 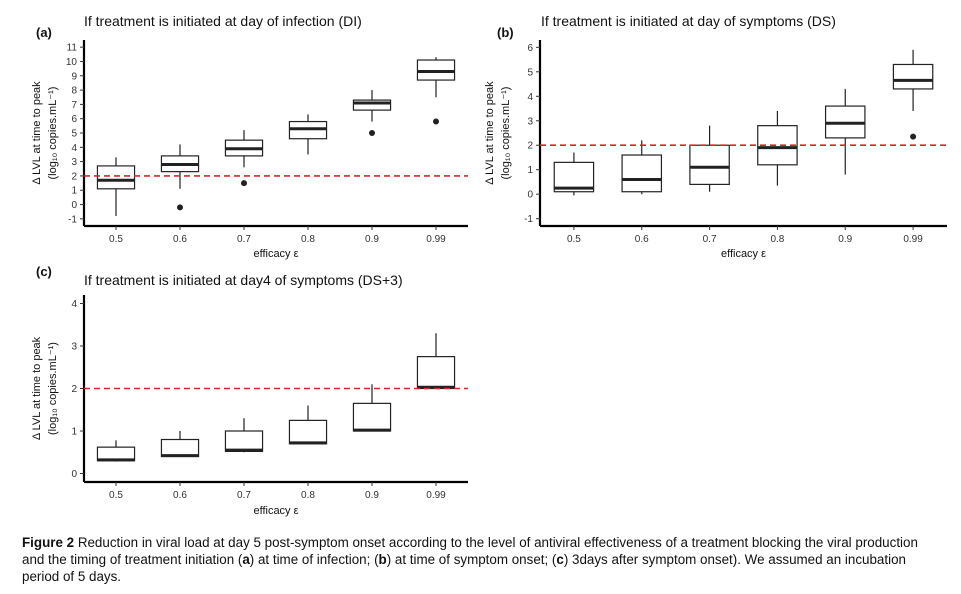 I want to click on y-tick-label: 11, so click(x=72, y=48).